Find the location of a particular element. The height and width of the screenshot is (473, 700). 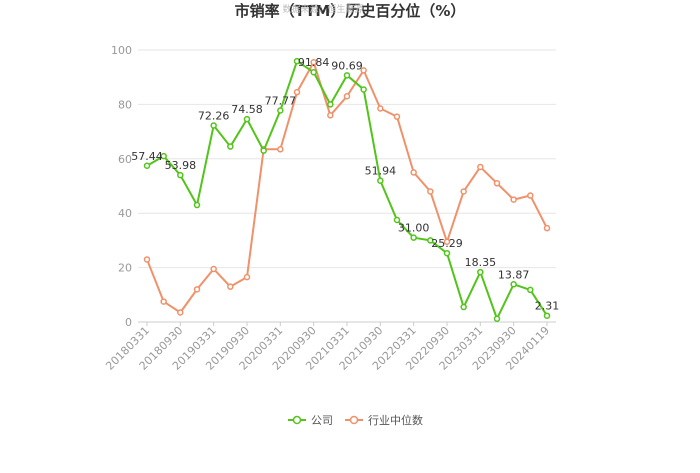

data-label: 31.00 is located at coordinates (414, 228).